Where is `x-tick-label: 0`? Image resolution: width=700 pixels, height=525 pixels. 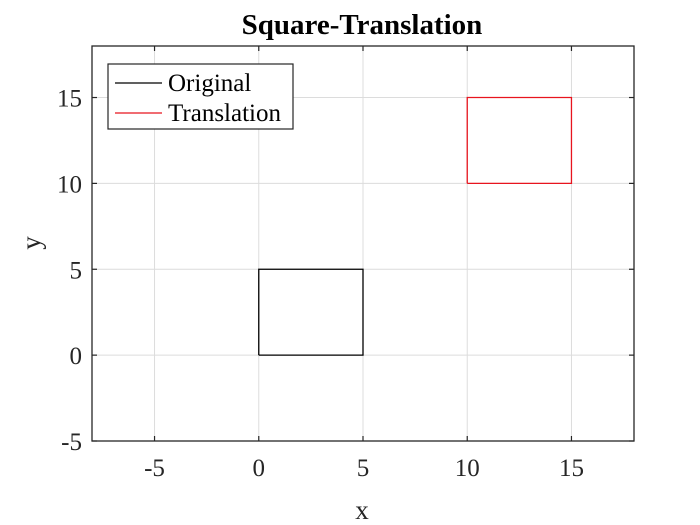 x-tick-label: 0 is located at coordinates (259, 468).